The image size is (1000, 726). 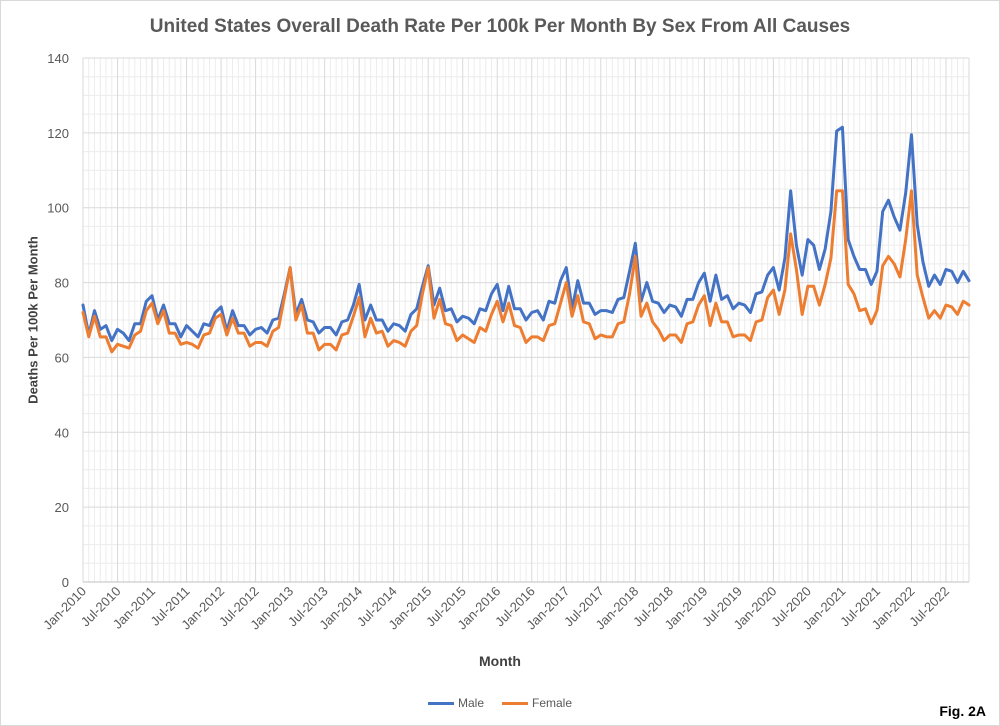 What do you see at coordinates (58, 58) in the screenshot?
I see `y-tick-label: 140` at bounding box center [58, 58].